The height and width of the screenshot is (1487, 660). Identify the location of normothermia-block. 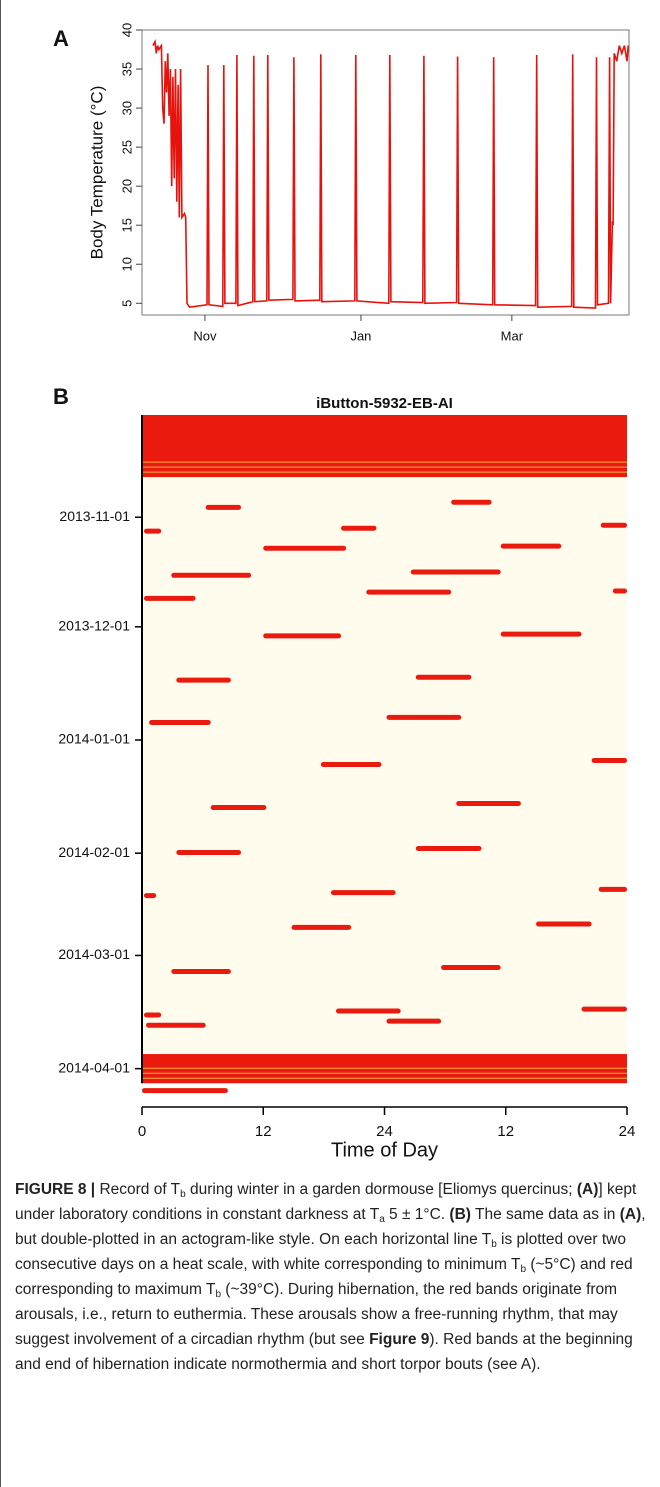
(384, 446).